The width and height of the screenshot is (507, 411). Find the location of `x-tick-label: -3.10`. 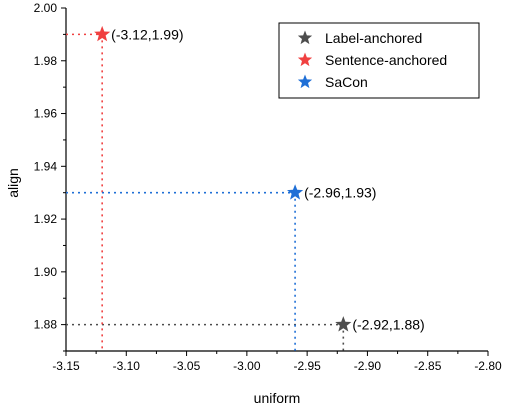

x-tick-label: -3.10 is located at coordinates (127, 366).